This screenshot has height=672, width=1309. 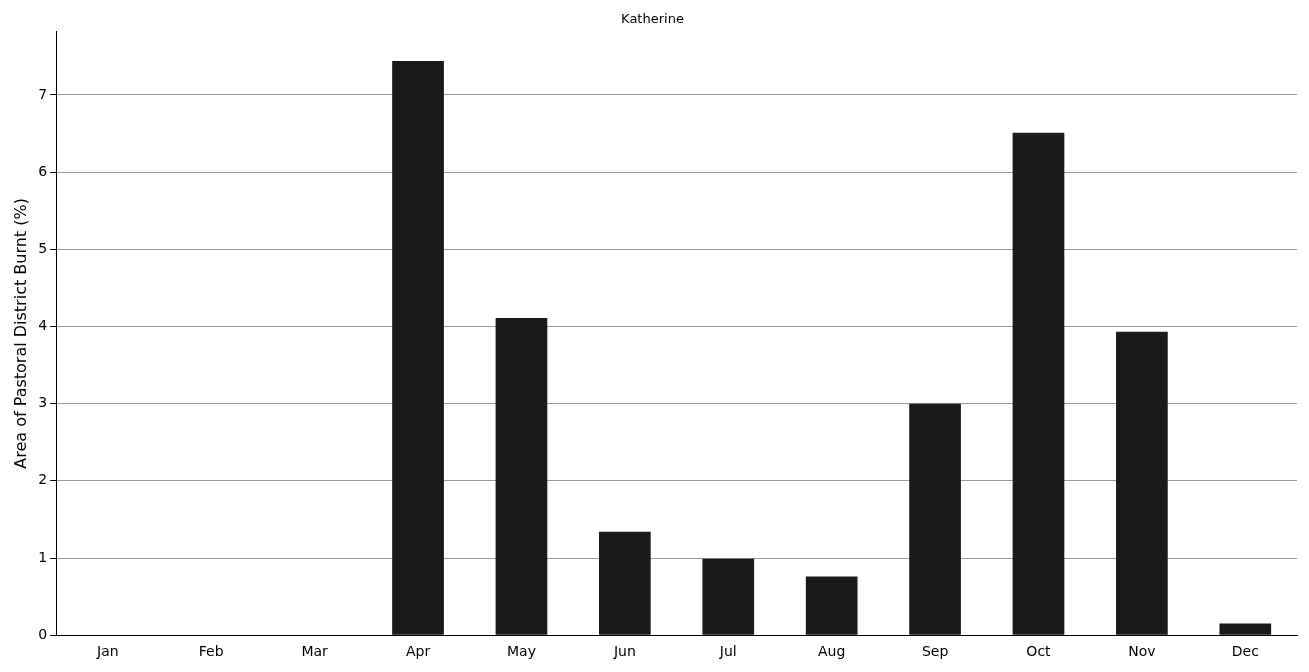 What do you see at coordinates (43, 556) in the screenshot?
I see `y-tick-label: 1` at bounding box center [43, 556].